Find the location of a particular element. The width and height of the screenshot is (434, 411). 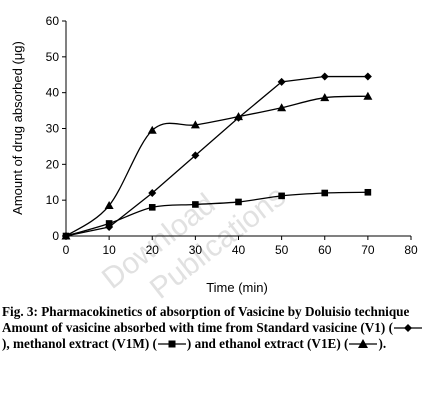

y-tick-label: 20 is located at coordinates (53, 164).